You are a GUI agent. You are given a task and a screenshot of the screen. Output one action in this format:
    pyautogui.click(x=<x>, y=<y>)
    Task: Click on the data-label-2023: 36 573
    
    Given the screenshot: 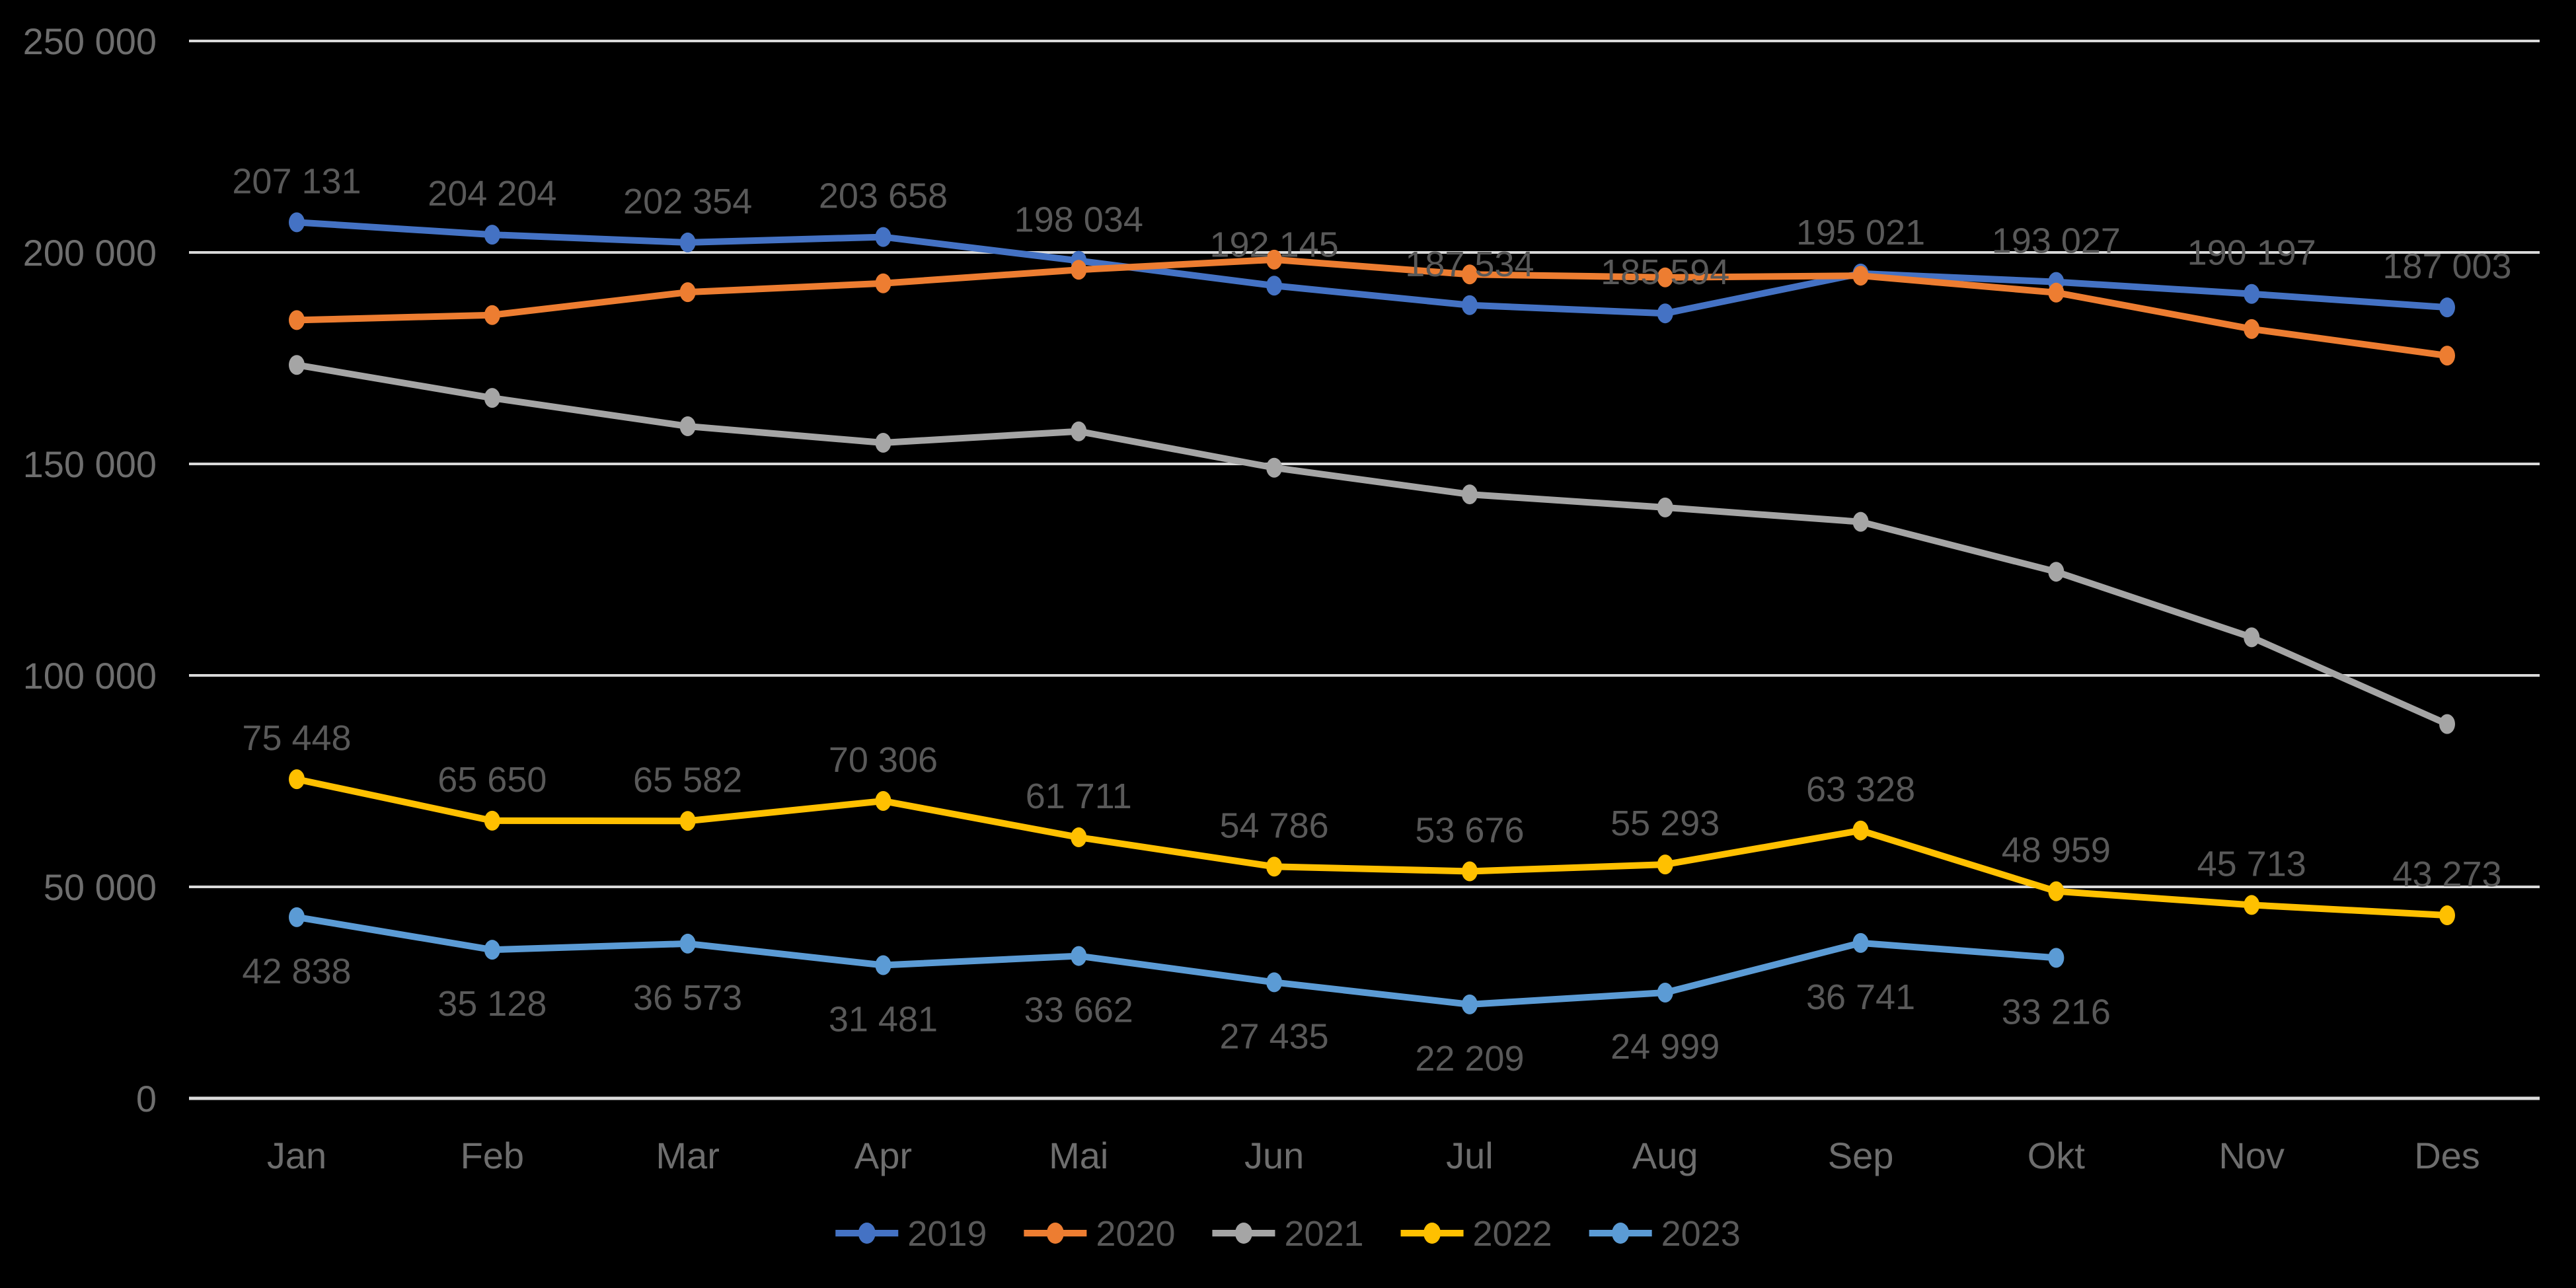 What is the action you would take?
    pyautogui.click(x=687, y=998)
    